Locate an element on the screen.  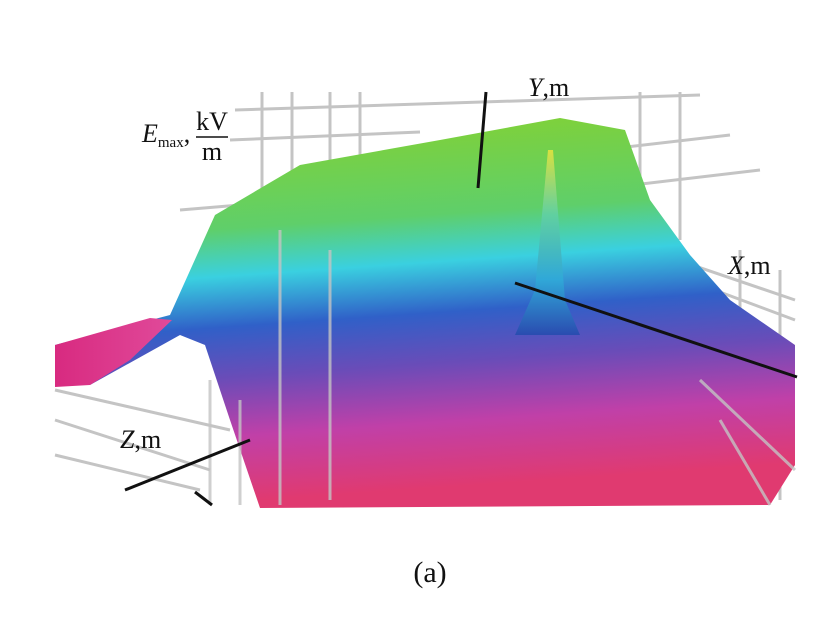
e-subscript: max is located at coordinates (171, 143).